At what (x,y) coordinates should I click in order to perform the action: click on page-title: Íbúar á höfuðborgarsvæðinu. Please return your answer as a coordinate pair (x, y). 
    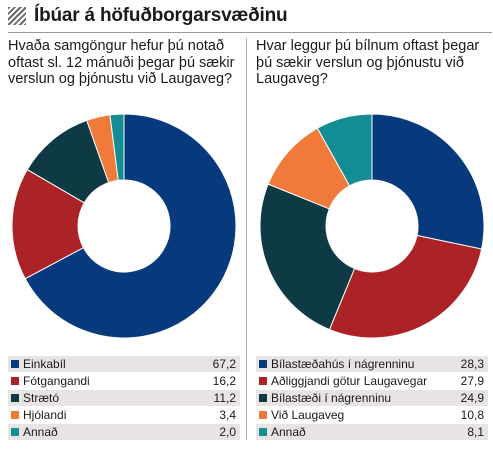
    Looking at the image, I should click on (161, 15).